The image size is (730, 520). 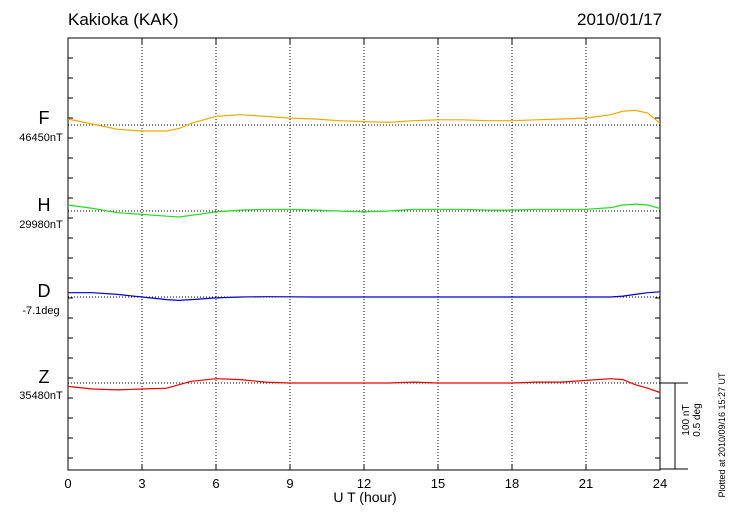 I want to click on x-tick-label-4: 12, so click(x=364, y=483).